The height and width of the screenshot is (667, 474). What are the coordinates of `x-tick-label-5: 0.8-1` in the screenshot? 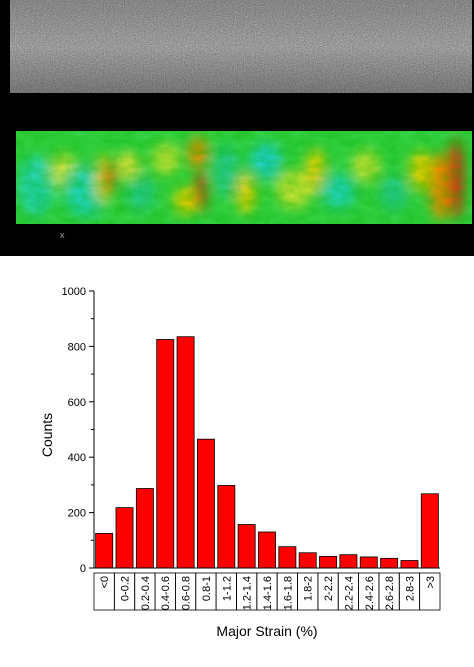 It's located at (207, 588).